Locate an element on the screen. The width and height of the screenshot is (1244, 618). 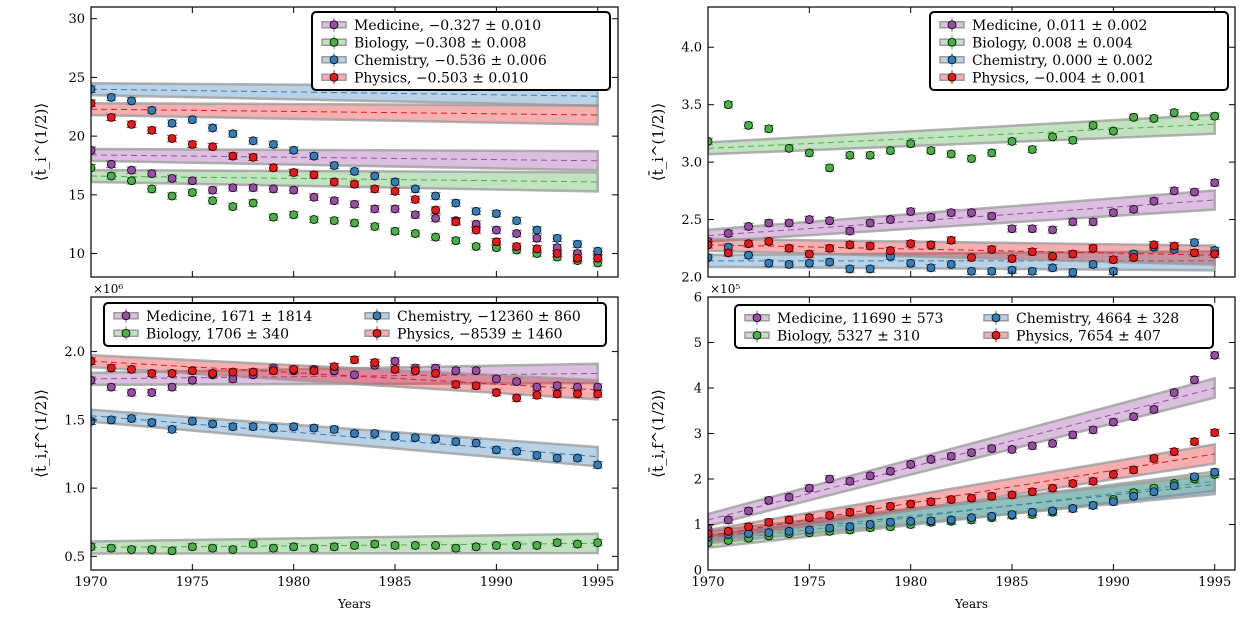
x-tick-label: 1995 is located at coordinates (597, 582).